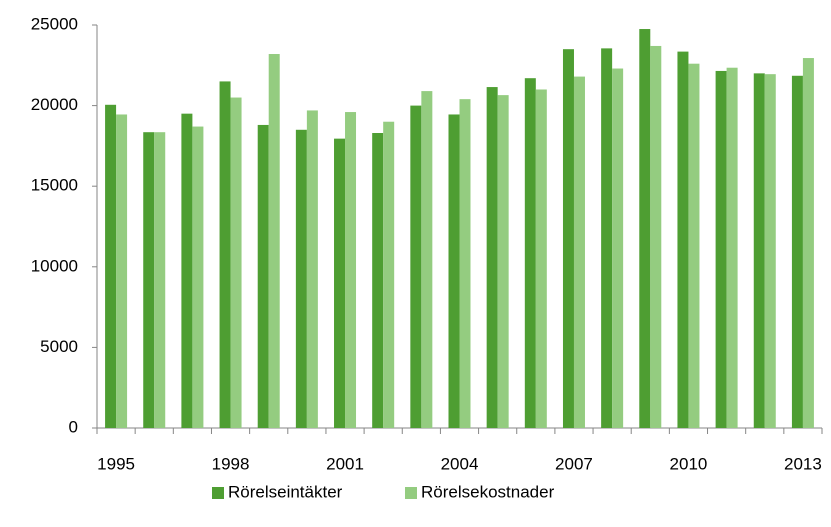 Image resolution: width=831 pixels, height=527 pixels. Describe the element at coordinates (231, 463) in the screenshot. I see `x-tick-label: 1998` at that location.